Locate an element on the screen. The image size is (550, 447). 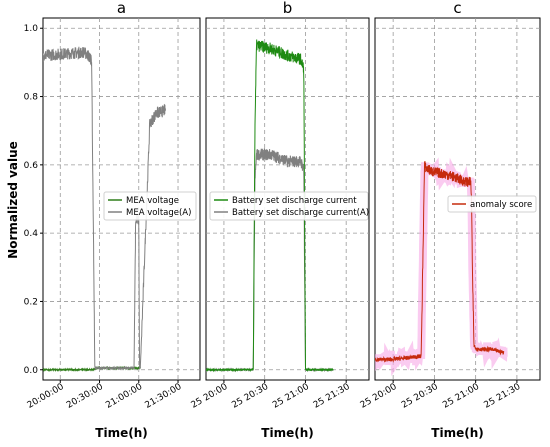
legend-label: Battery set discharge current is located at coordinates (294, 201).